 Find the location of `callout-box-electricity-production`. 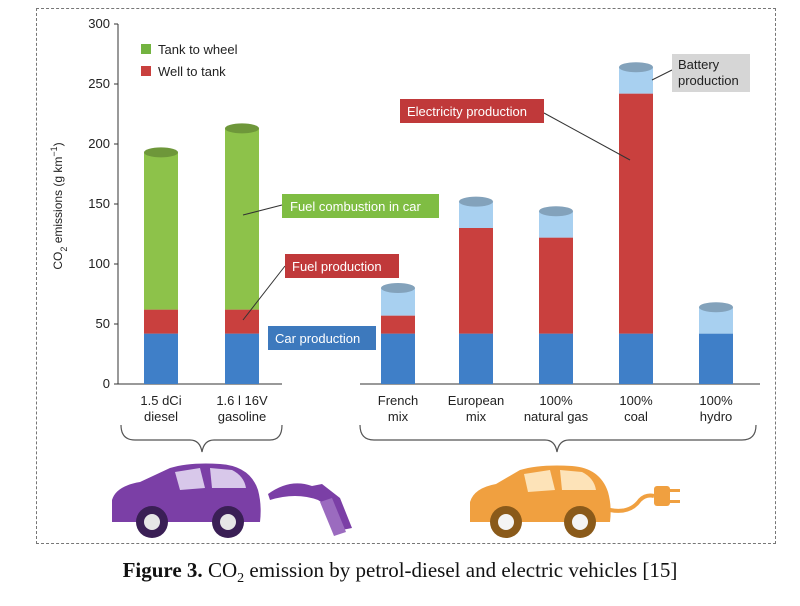

callout-box-electricity-production is located at coordinates (472, 111).